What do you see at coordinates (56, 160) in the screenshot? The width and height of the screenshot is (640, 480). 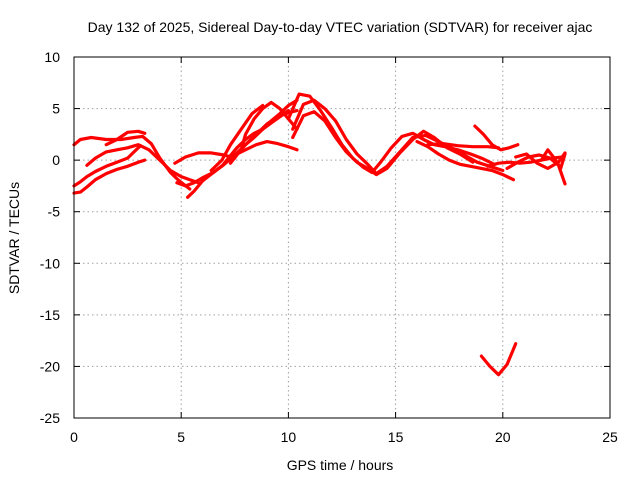 I see `y-tick-label: 0` at bounding box center [56, 160].